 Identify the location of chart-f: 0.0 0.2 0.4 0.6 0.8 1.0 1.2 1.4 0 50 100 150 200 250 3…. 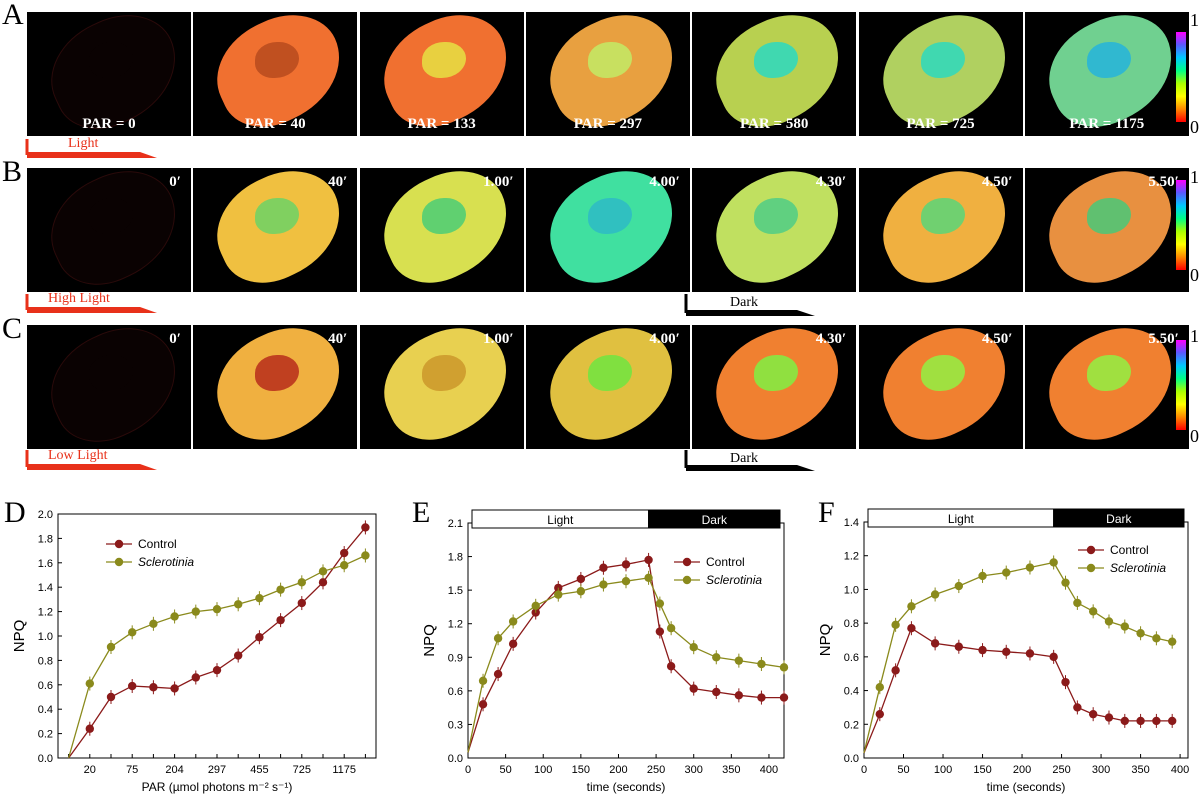
(1003, 651).